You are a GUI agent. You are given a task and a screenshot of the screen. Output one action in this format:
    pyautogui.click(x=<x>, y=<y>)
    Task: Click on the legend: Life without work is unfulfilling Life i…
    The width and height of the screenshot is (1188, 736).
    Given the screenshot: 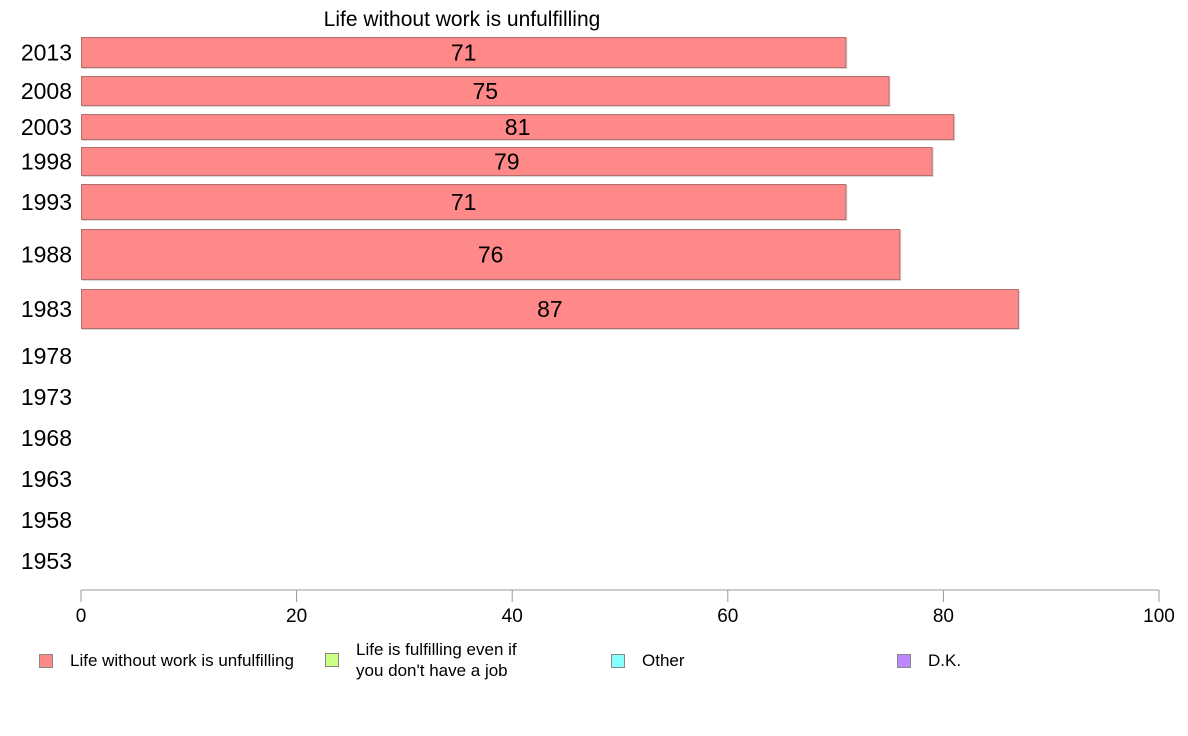 What is the action you would take?
    pyautogui.click(x=594, y=668)
    